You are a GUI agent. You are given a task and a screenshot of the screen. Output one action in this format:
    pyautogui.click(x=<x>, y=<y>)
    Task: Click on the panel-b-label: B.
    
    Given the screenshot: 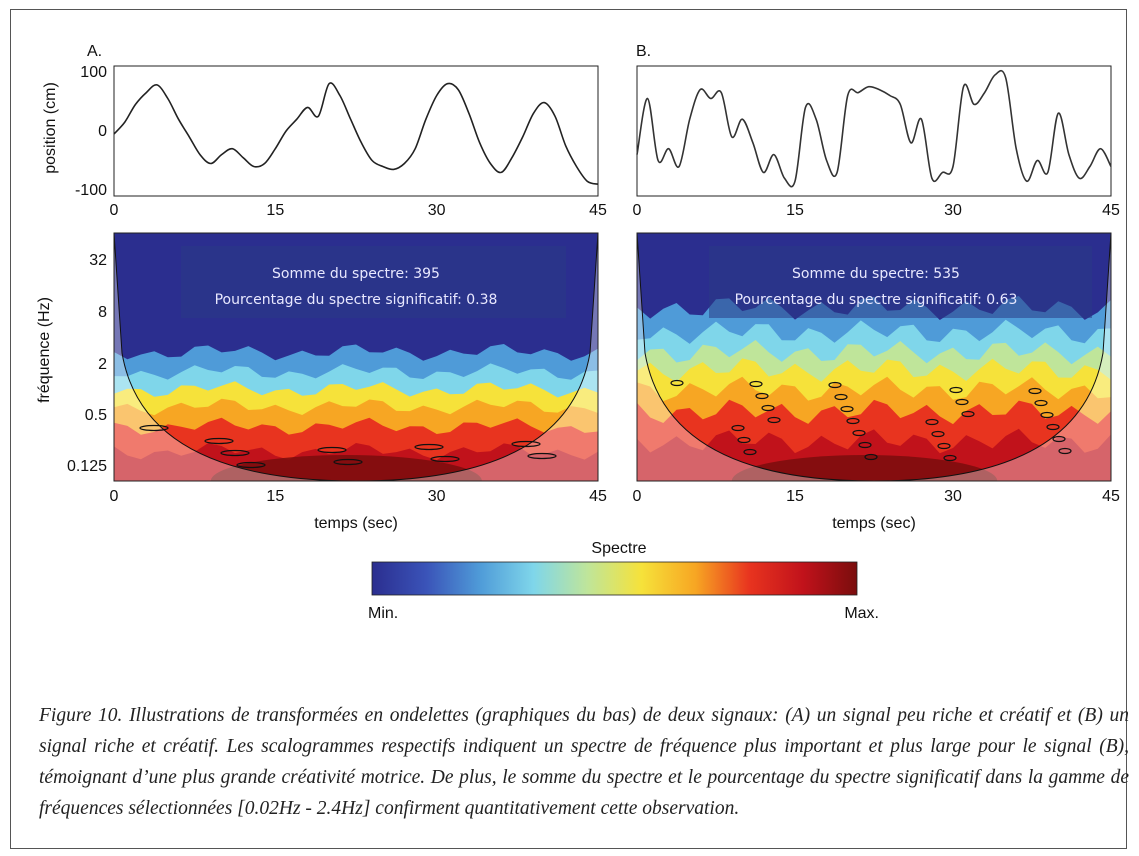 What is the action you would take?
    pyautogui.click(x=643, y=51)
    